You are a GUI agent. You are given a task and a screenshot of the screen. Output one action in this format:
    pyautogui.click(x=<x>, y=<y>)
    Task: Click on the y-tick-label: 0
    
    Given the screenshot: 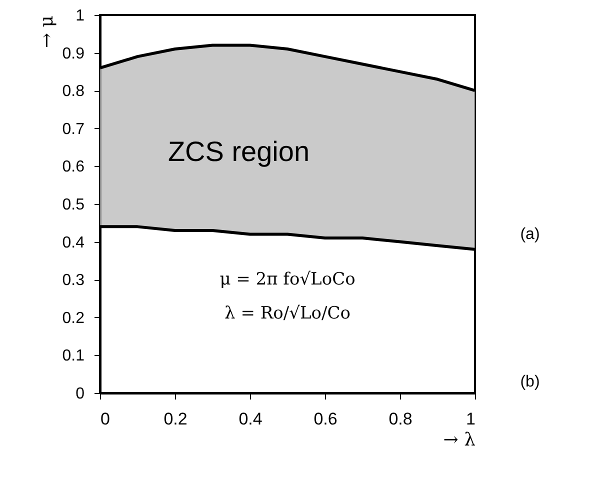 What is the action you would take?
    pyautogui.click(x=80, y=394)
    